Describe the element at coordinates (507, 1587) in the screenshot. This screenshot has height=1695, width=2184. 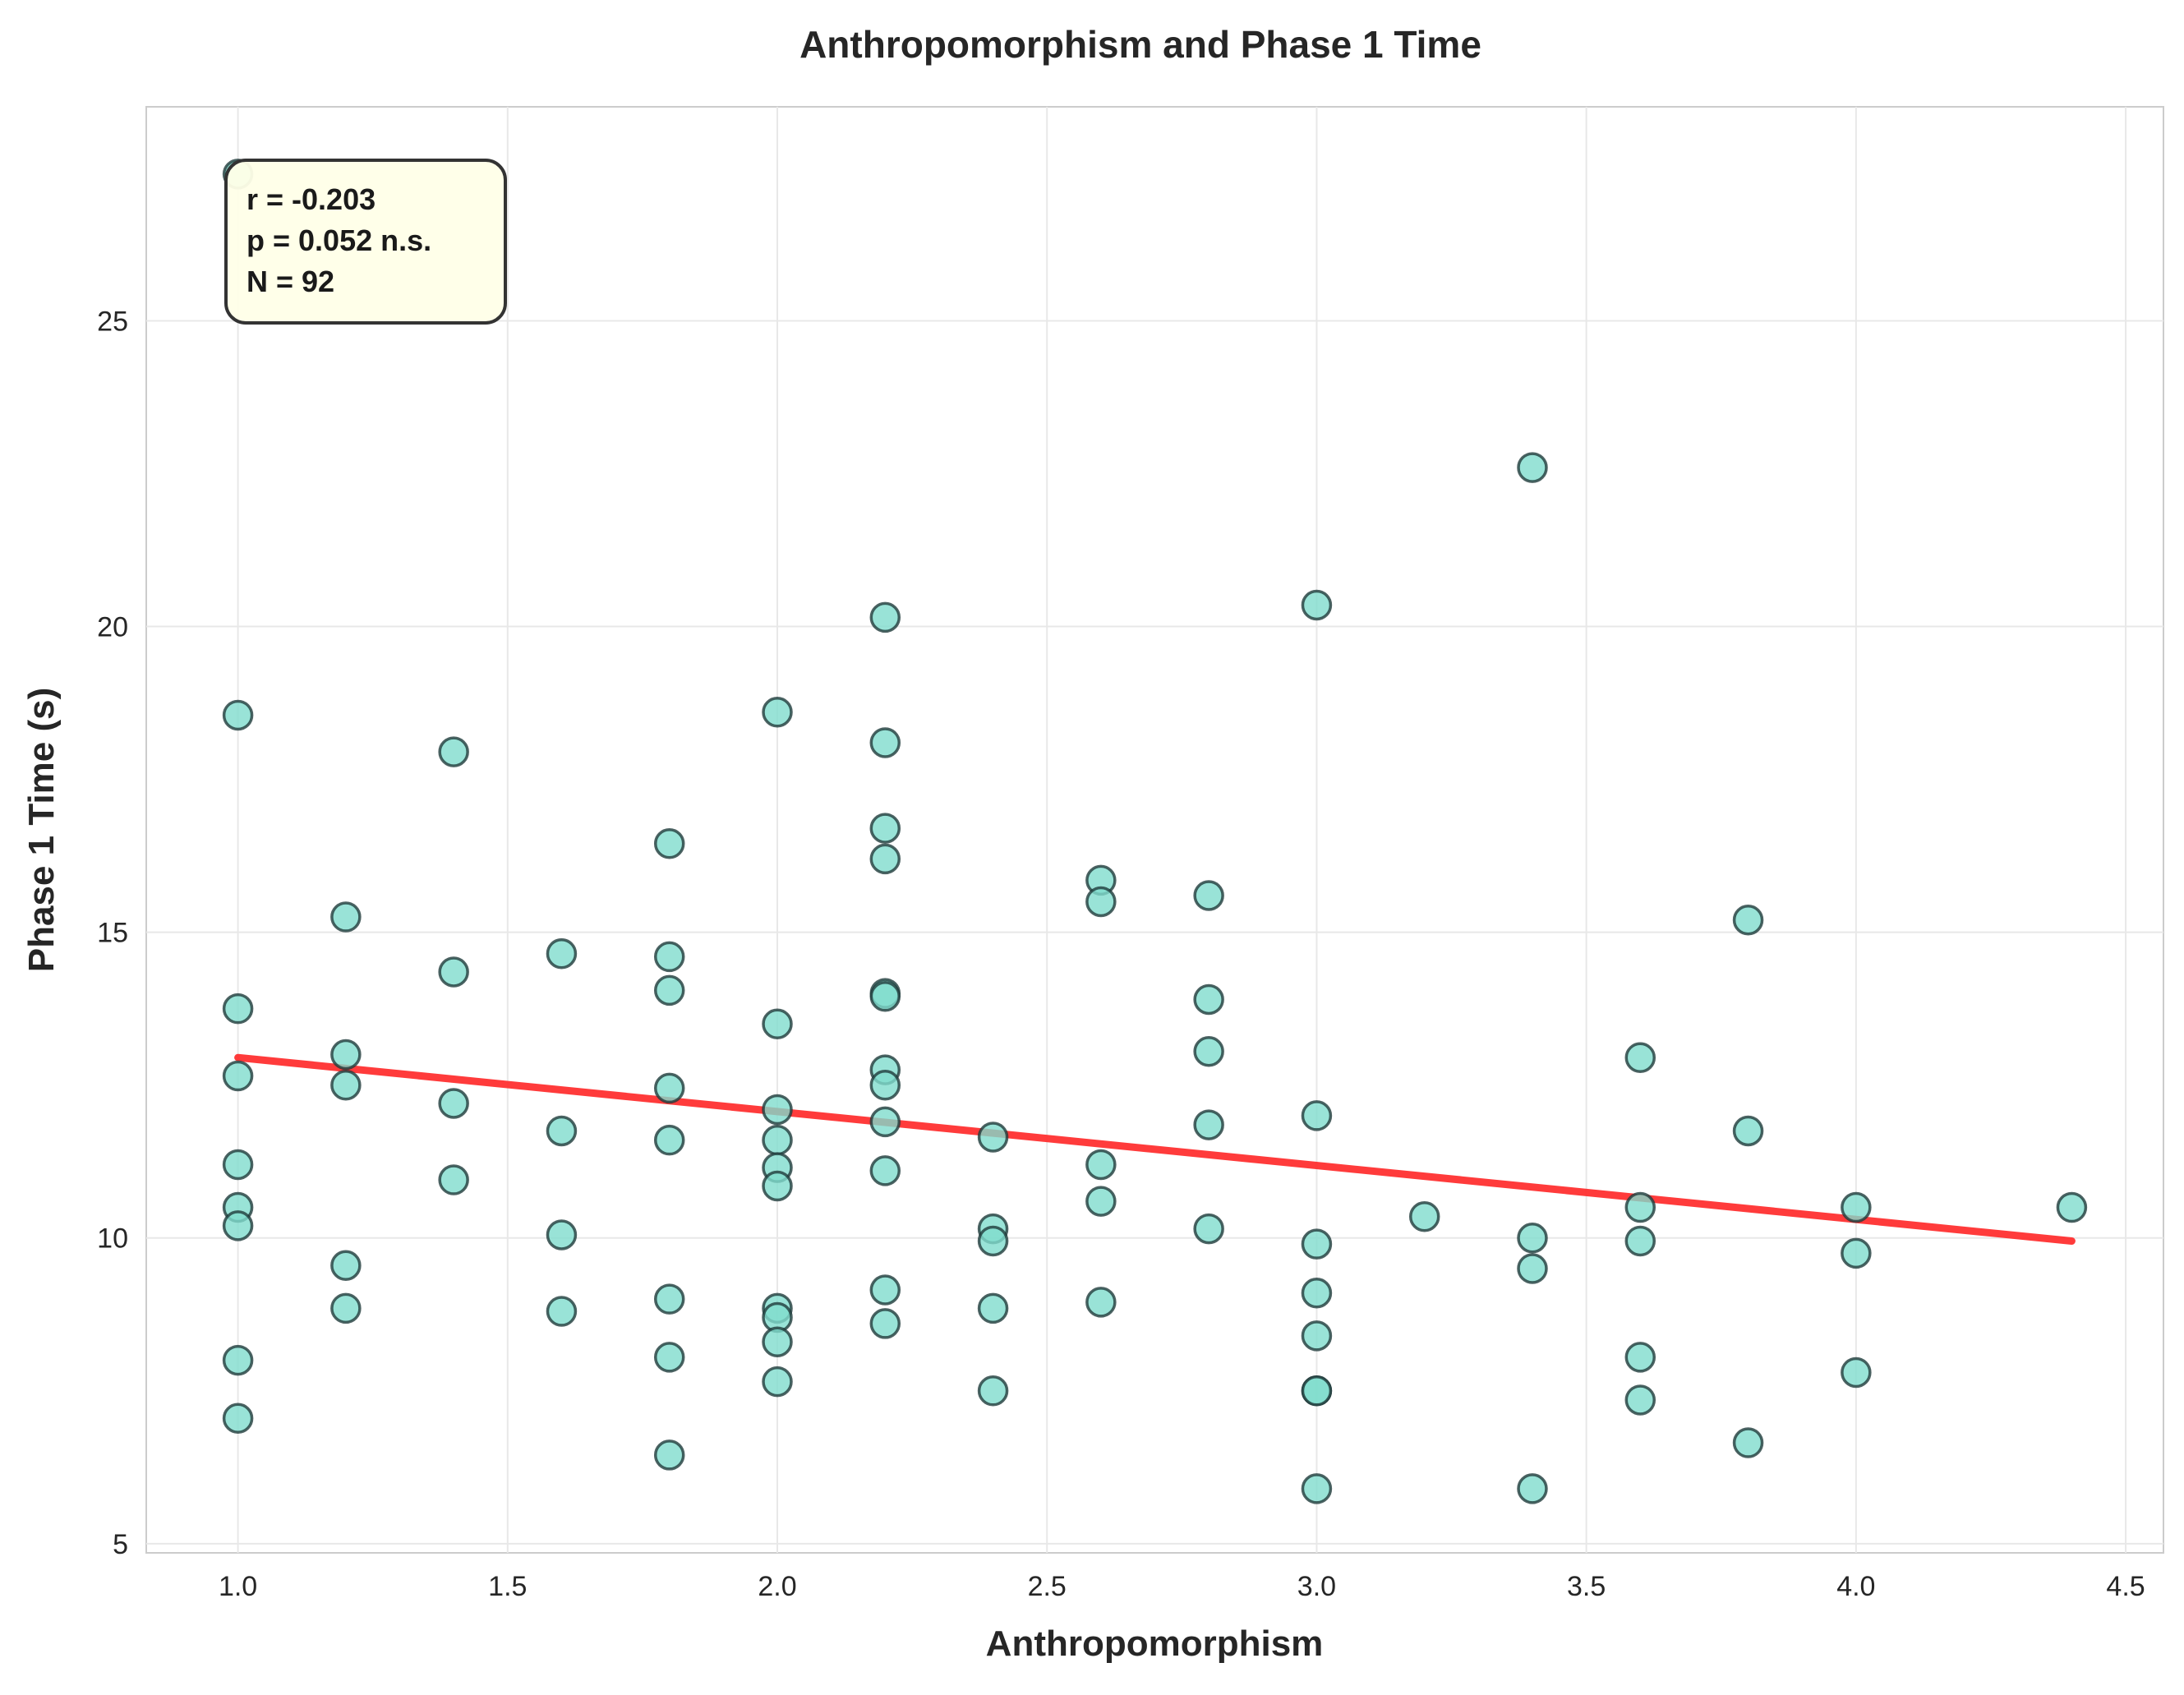
I see `x-tick-label: 1.5` at that location.